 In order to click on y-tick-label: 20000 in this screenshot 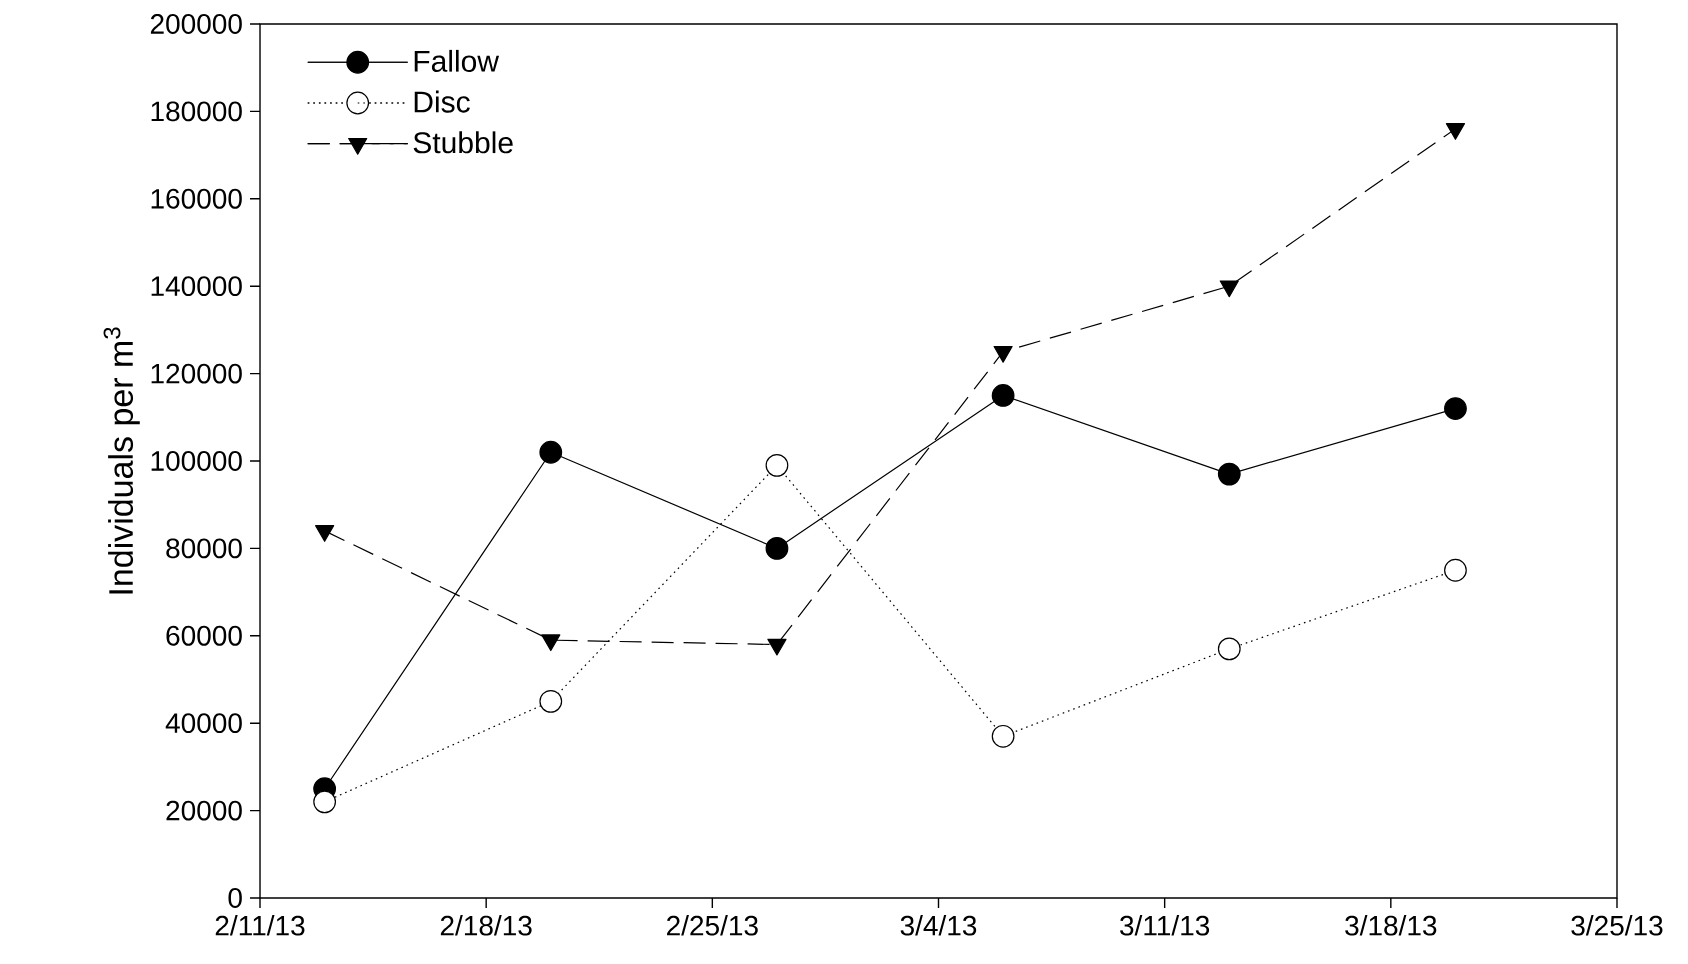, I will do `click(204, 810)`.